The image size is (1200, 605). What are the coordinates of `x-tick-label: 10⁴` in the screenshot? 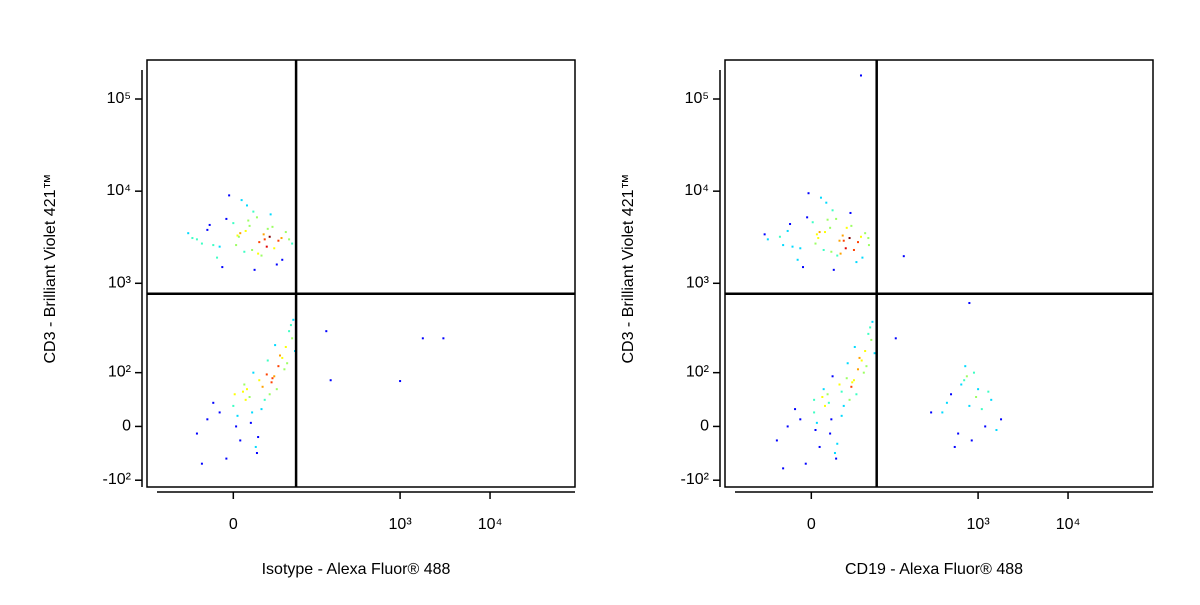 It's located at (490, 524).